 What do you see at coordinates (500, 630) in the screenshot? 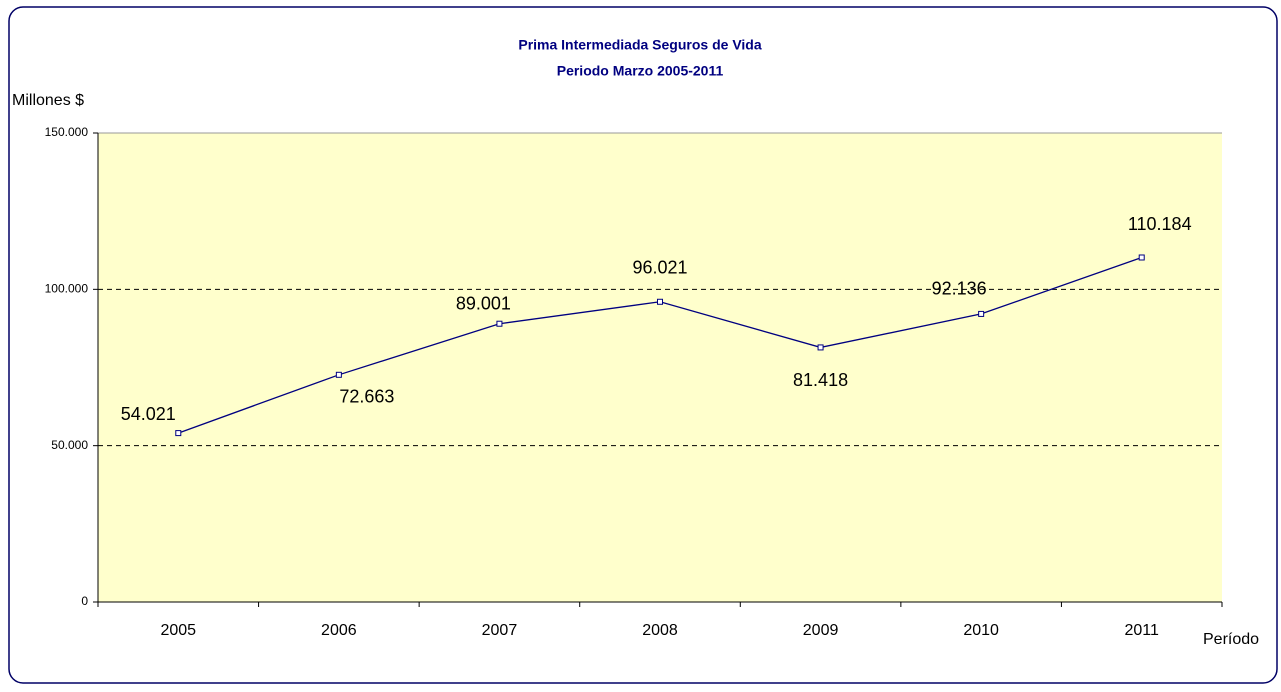
I see `x-tick-label: 2007` at bounding box center [500, 630].